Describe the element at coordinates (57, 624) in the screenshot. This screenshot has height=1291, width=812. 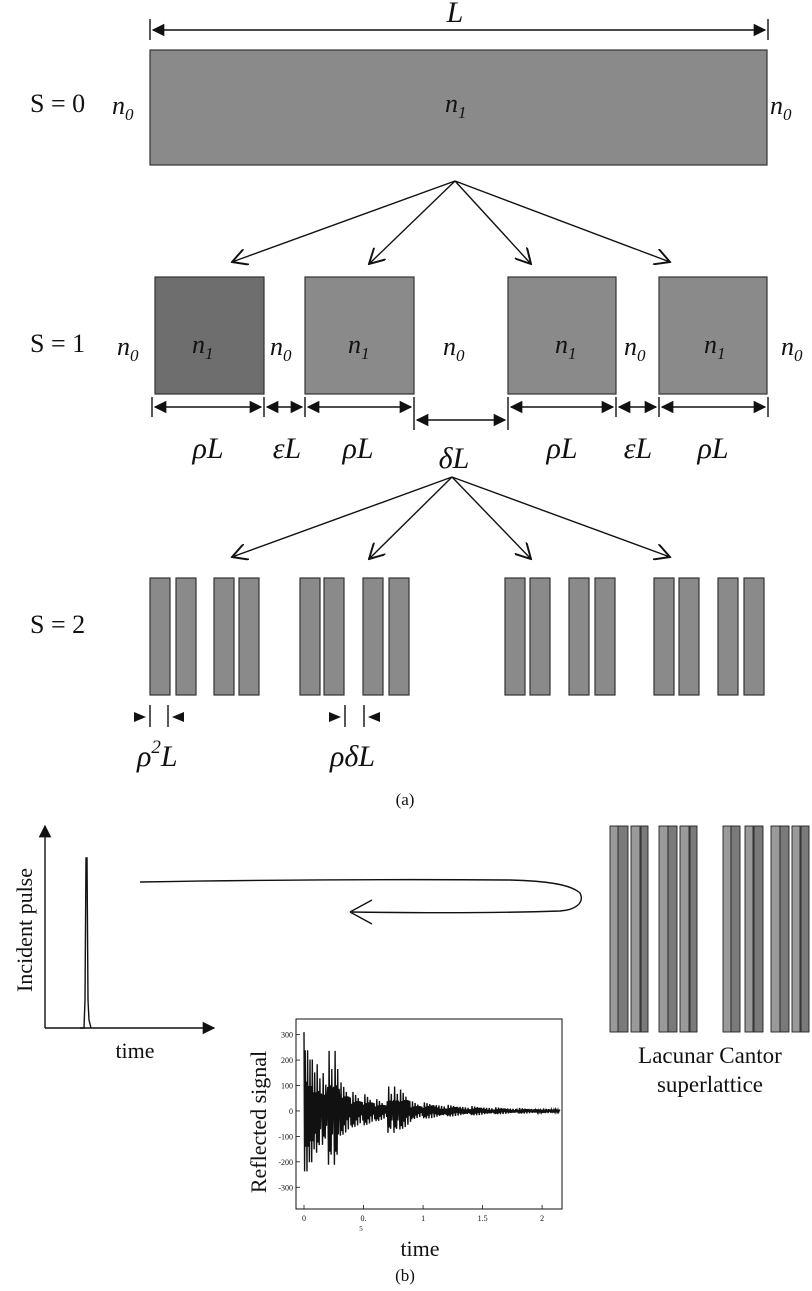
I see `stage-2-label: S = 2` at that location.